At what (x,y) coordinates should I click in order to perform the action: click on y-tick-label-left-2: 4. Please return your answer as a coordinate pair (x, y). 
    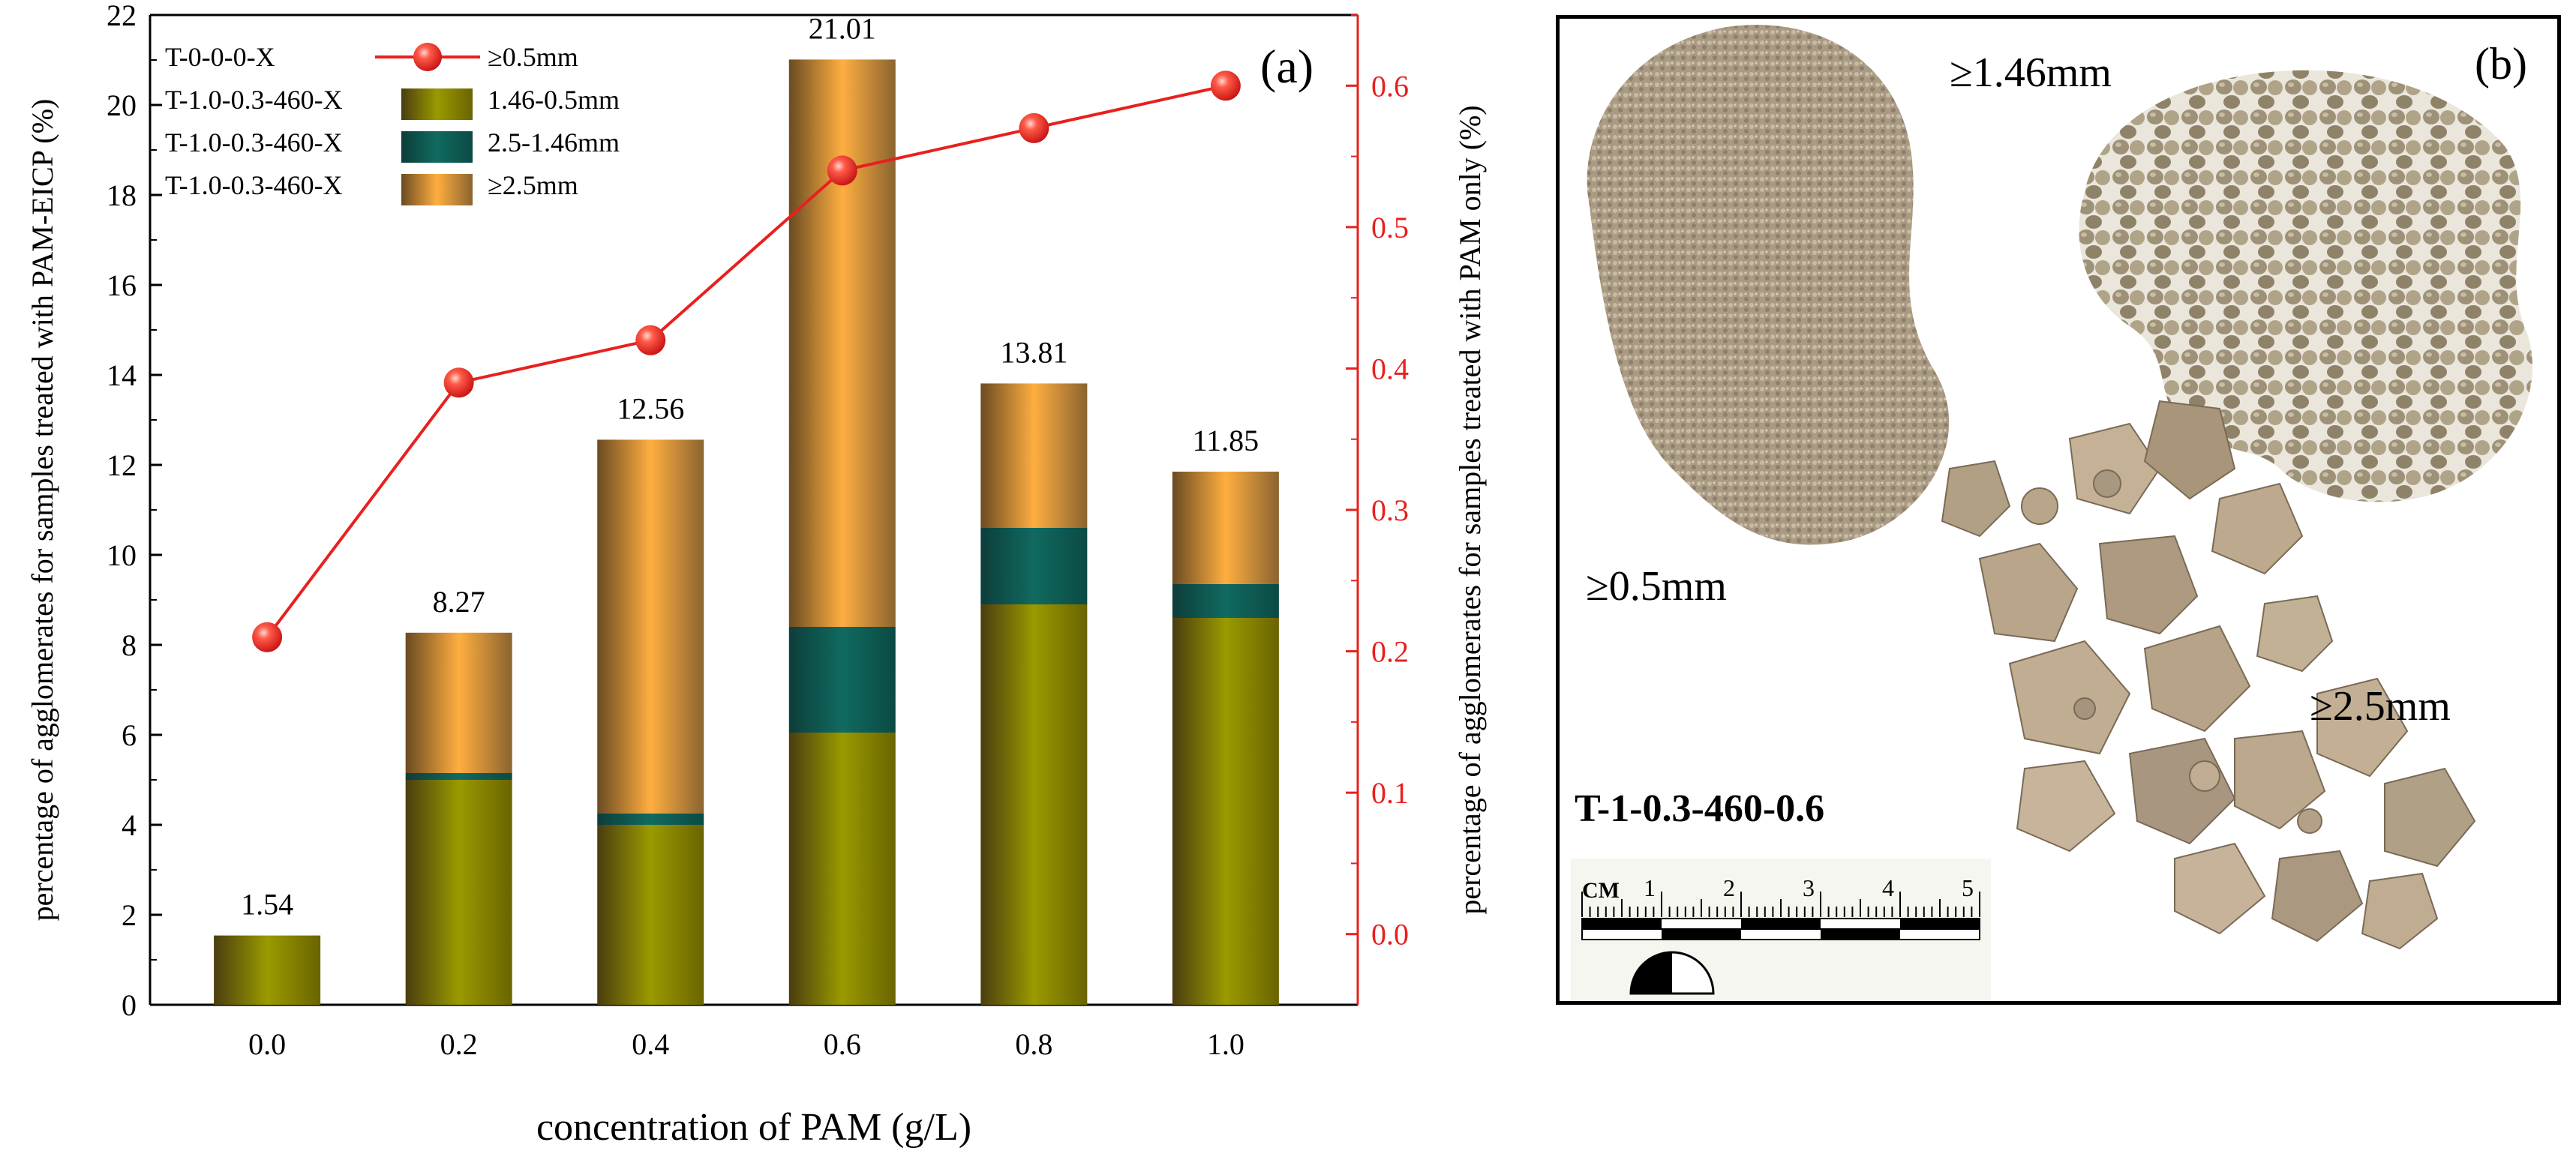
    Looking at the image, I should click on (129, 825).